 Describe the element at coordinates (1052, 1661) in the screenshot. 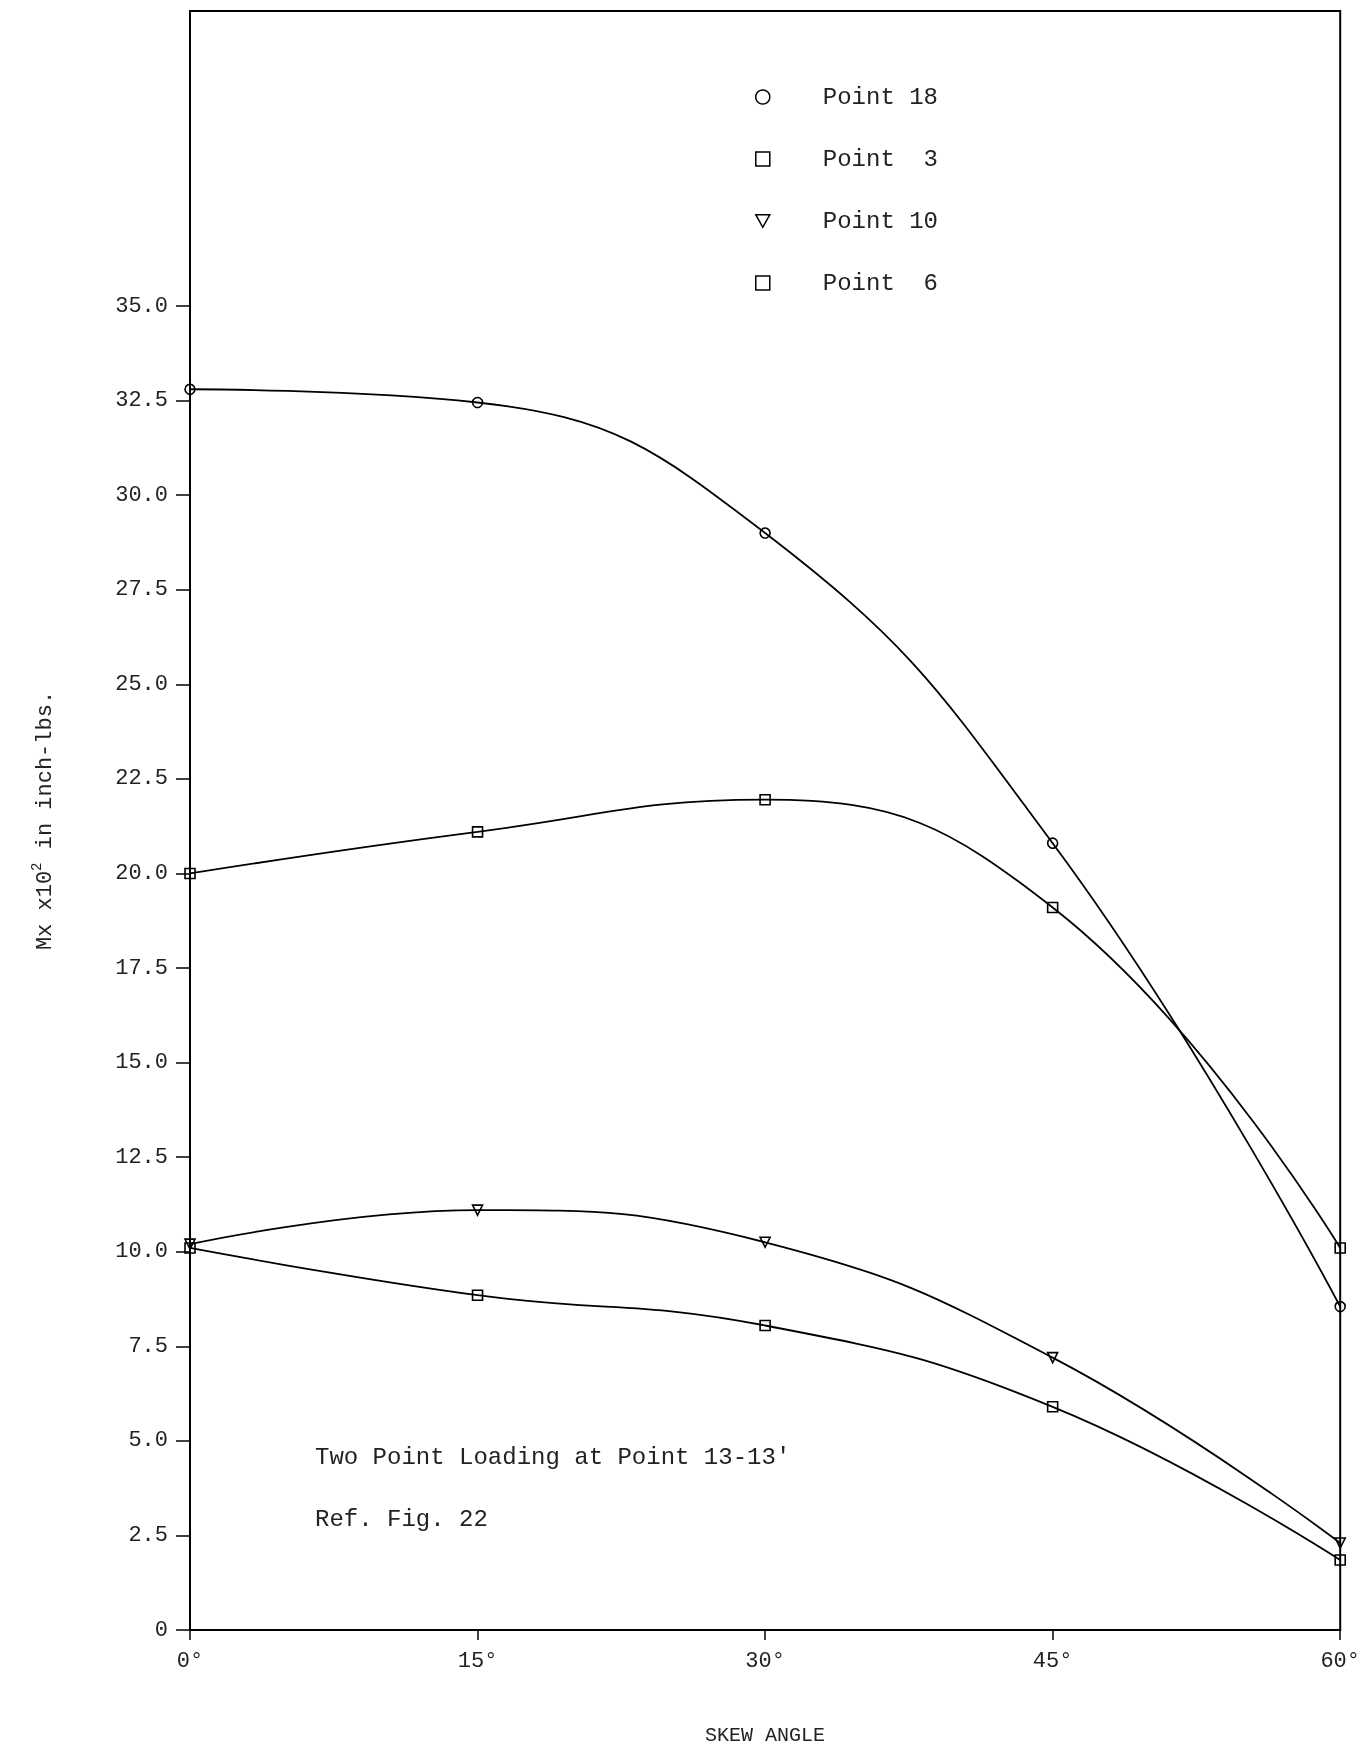

I see `x-tick-label: 45°` at that location.